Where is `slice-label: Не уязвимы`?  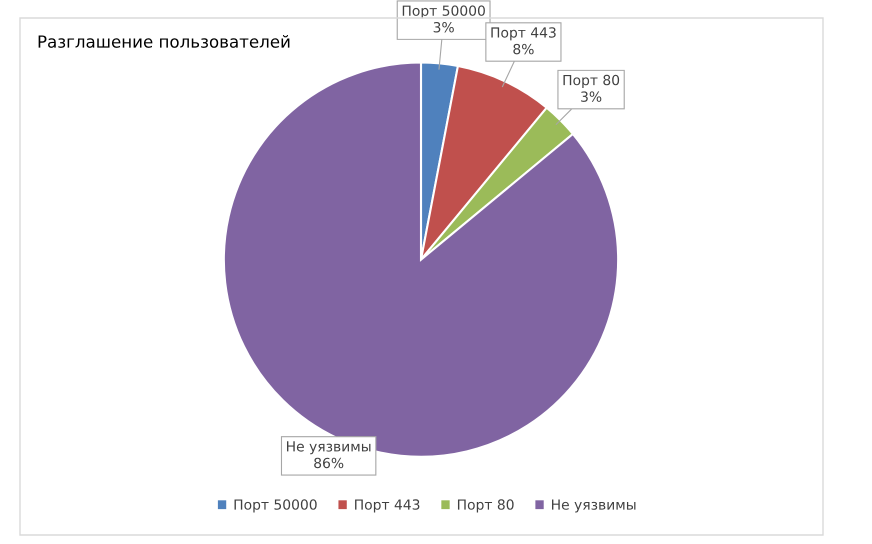
slice-label: Не уязвимы is located at coordinates (328, 447).